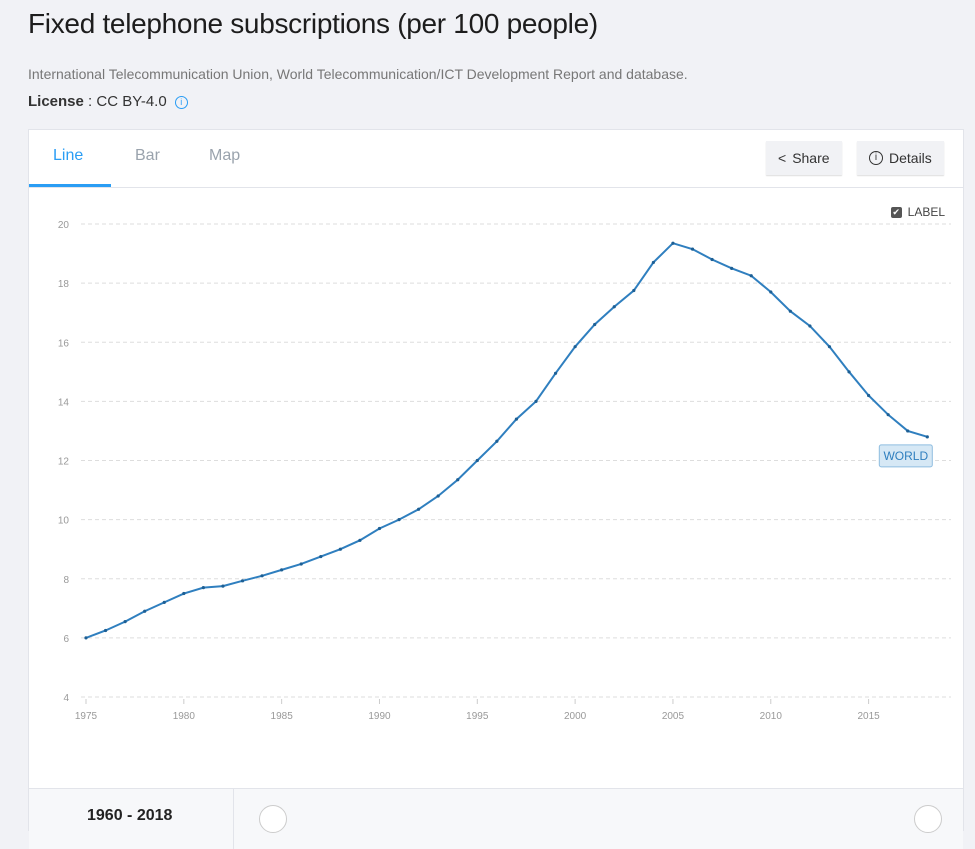 This screenshot has width=975, height=849. I want to click on license: License : CC BY-4.0 i, so click(108, 101).